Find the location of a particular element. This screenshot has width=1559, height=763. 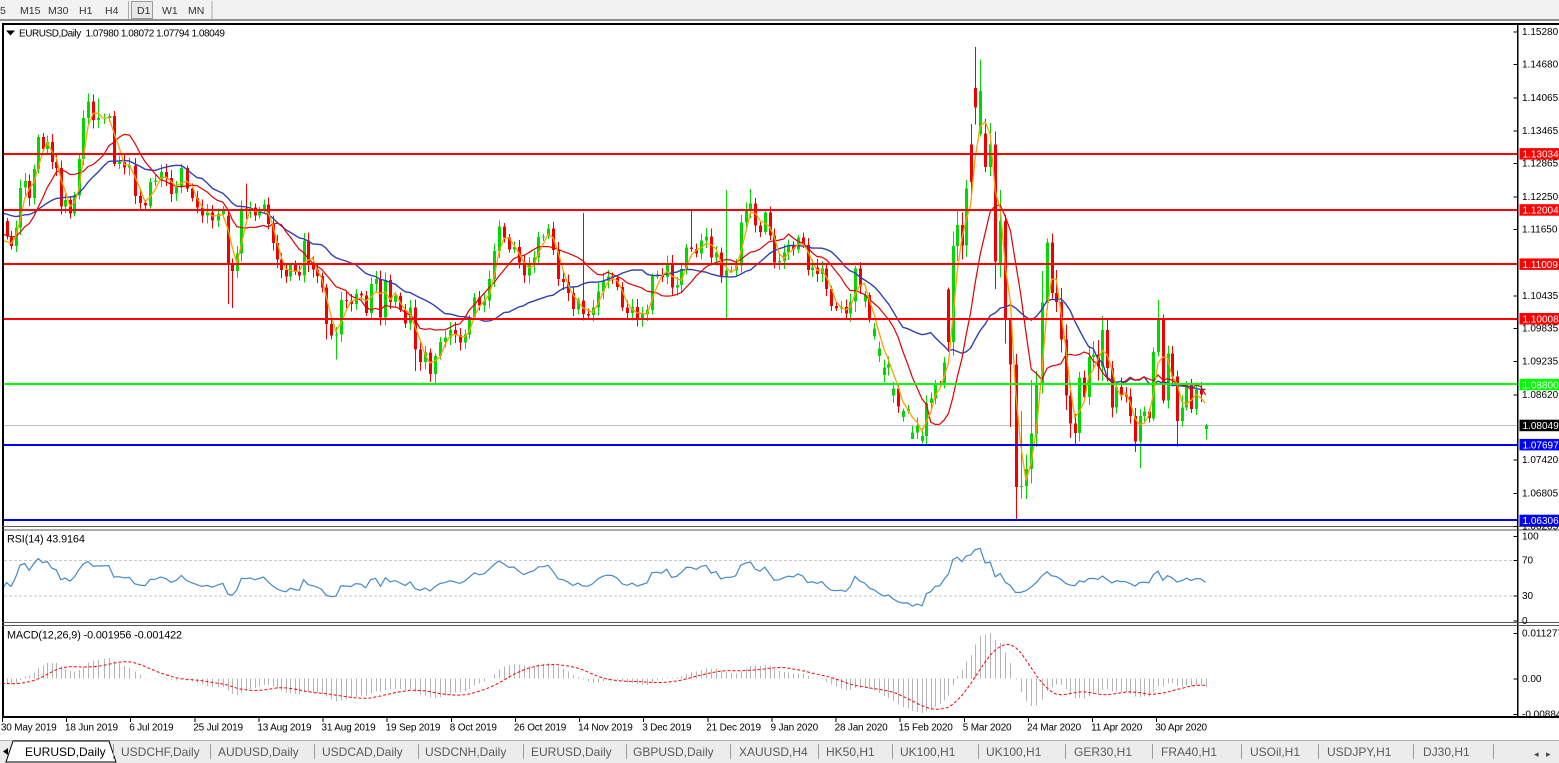

svg-text: 1.06205 is located at coordinates (1540, 526).